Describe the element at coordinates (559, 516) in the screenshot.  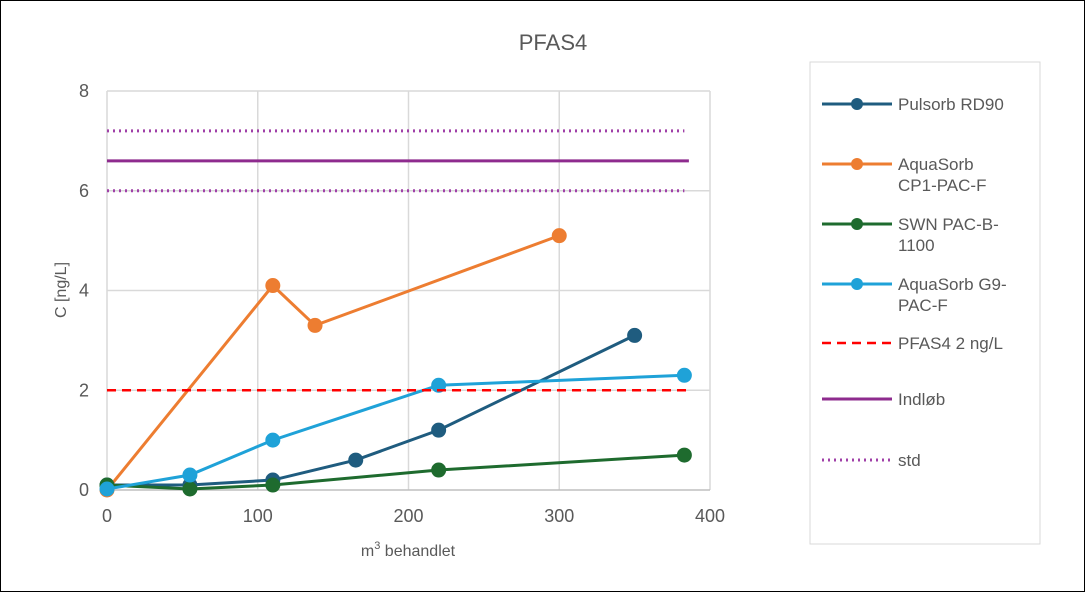
I see `x-tick-label: 300` at that location.